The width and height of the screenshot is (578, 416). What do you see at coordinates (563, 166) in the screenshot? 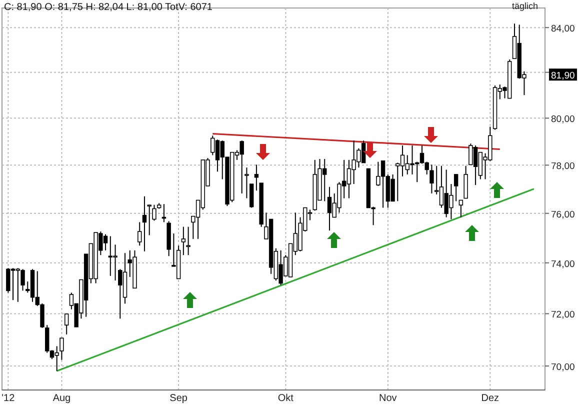
I see `y-tick-label: 78,00` at bounding box center [563, 166].